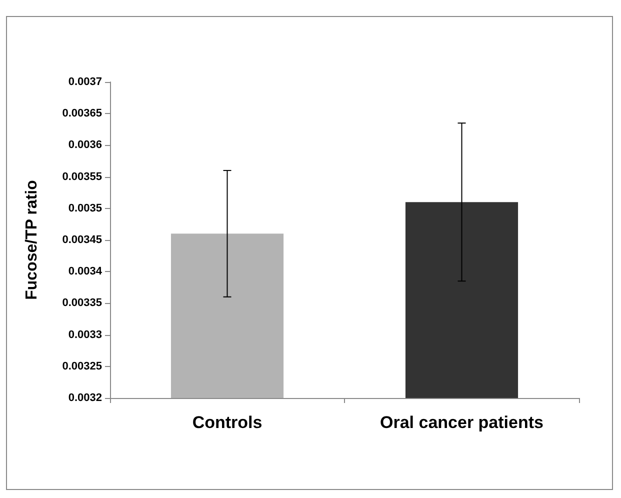 This screenshot has height=498, width=621. What do you see at coordinates (462, 422) in the screenshot?
I see `x-tick-label: Oral cancer patients` at bounding box center [462, 422].